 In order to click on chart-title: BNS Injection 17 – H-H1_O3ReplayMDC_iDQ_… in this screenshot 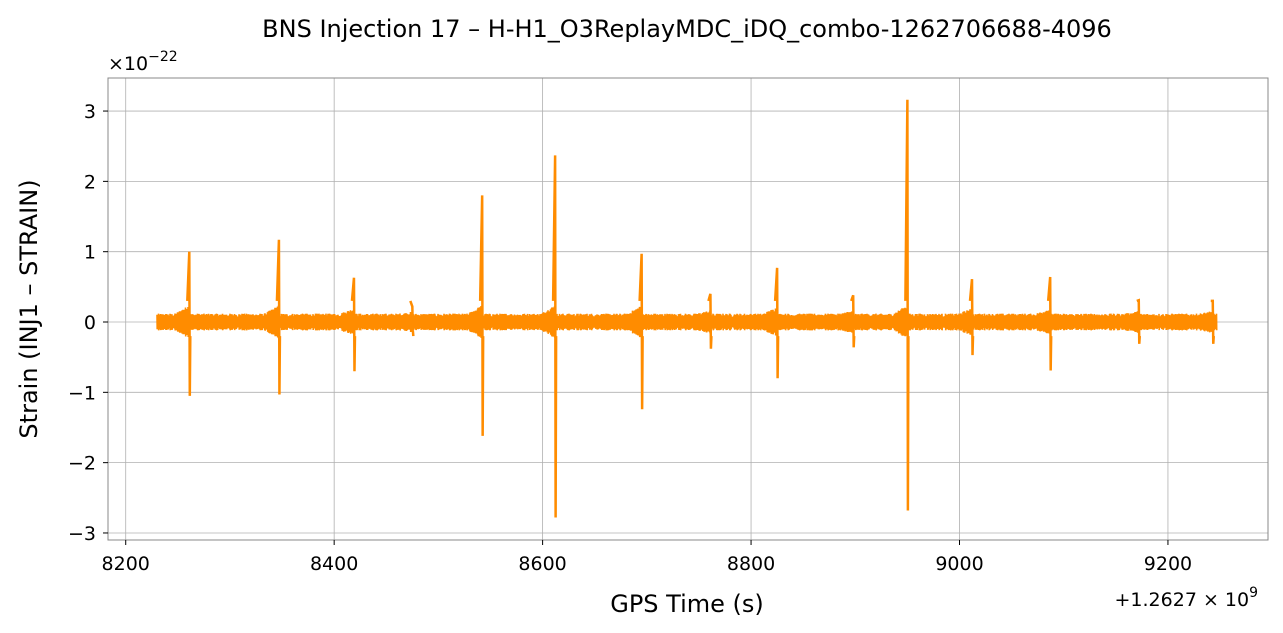, I will do `click(687, 29)`.